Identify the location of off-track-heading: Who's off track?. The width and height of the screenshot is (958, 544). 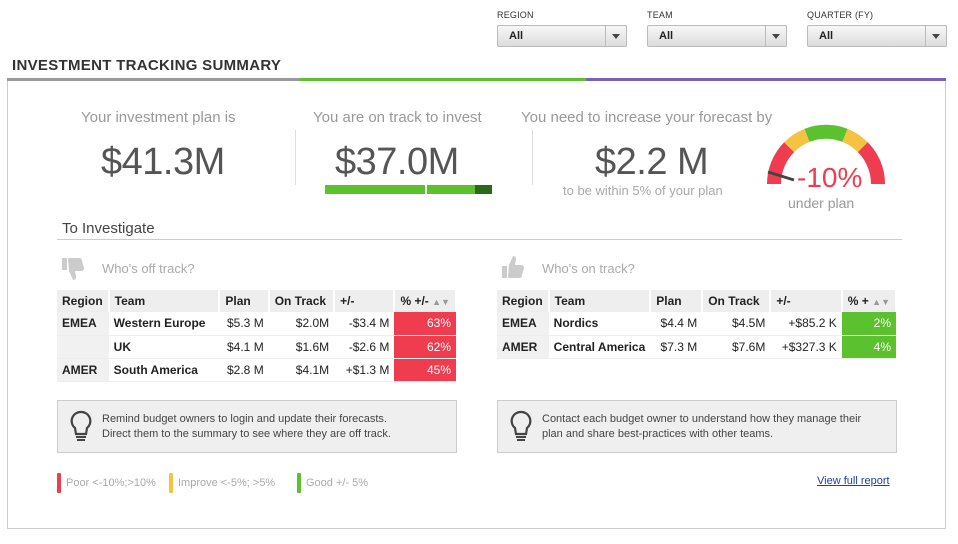
(148, 268).